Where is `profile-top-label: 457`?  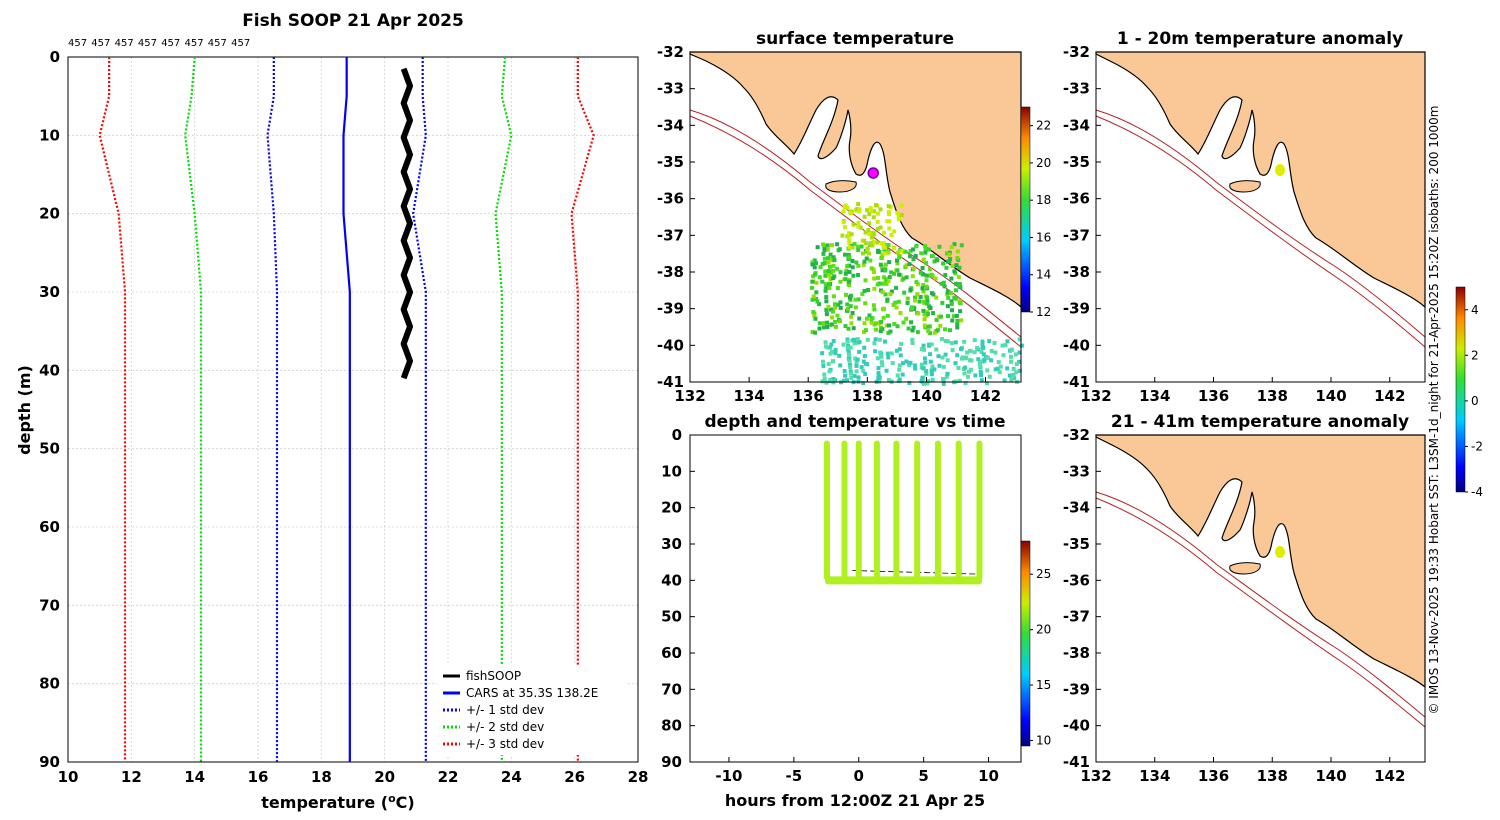
profile-top-label: 457 is located at coordinates (100, 43).